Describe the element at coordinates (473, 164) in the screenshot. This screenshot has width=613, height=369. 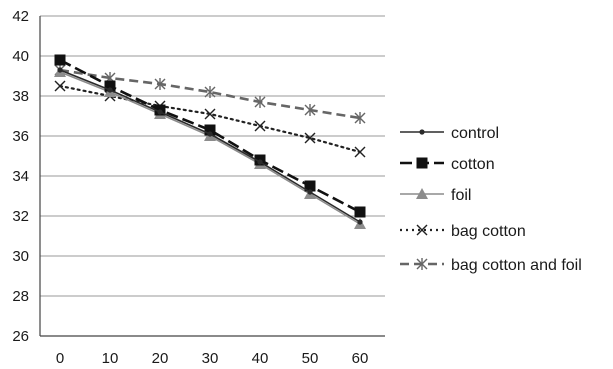
I see `legend-label-cotton: cotton` at that location.